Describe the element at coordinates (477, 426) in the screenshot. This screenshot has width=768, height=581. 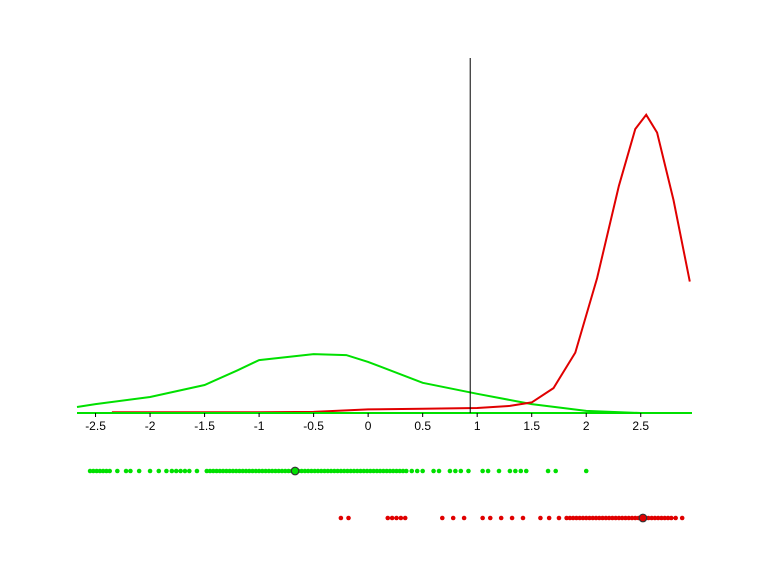
I see `x-tick-label: 1` at that location.